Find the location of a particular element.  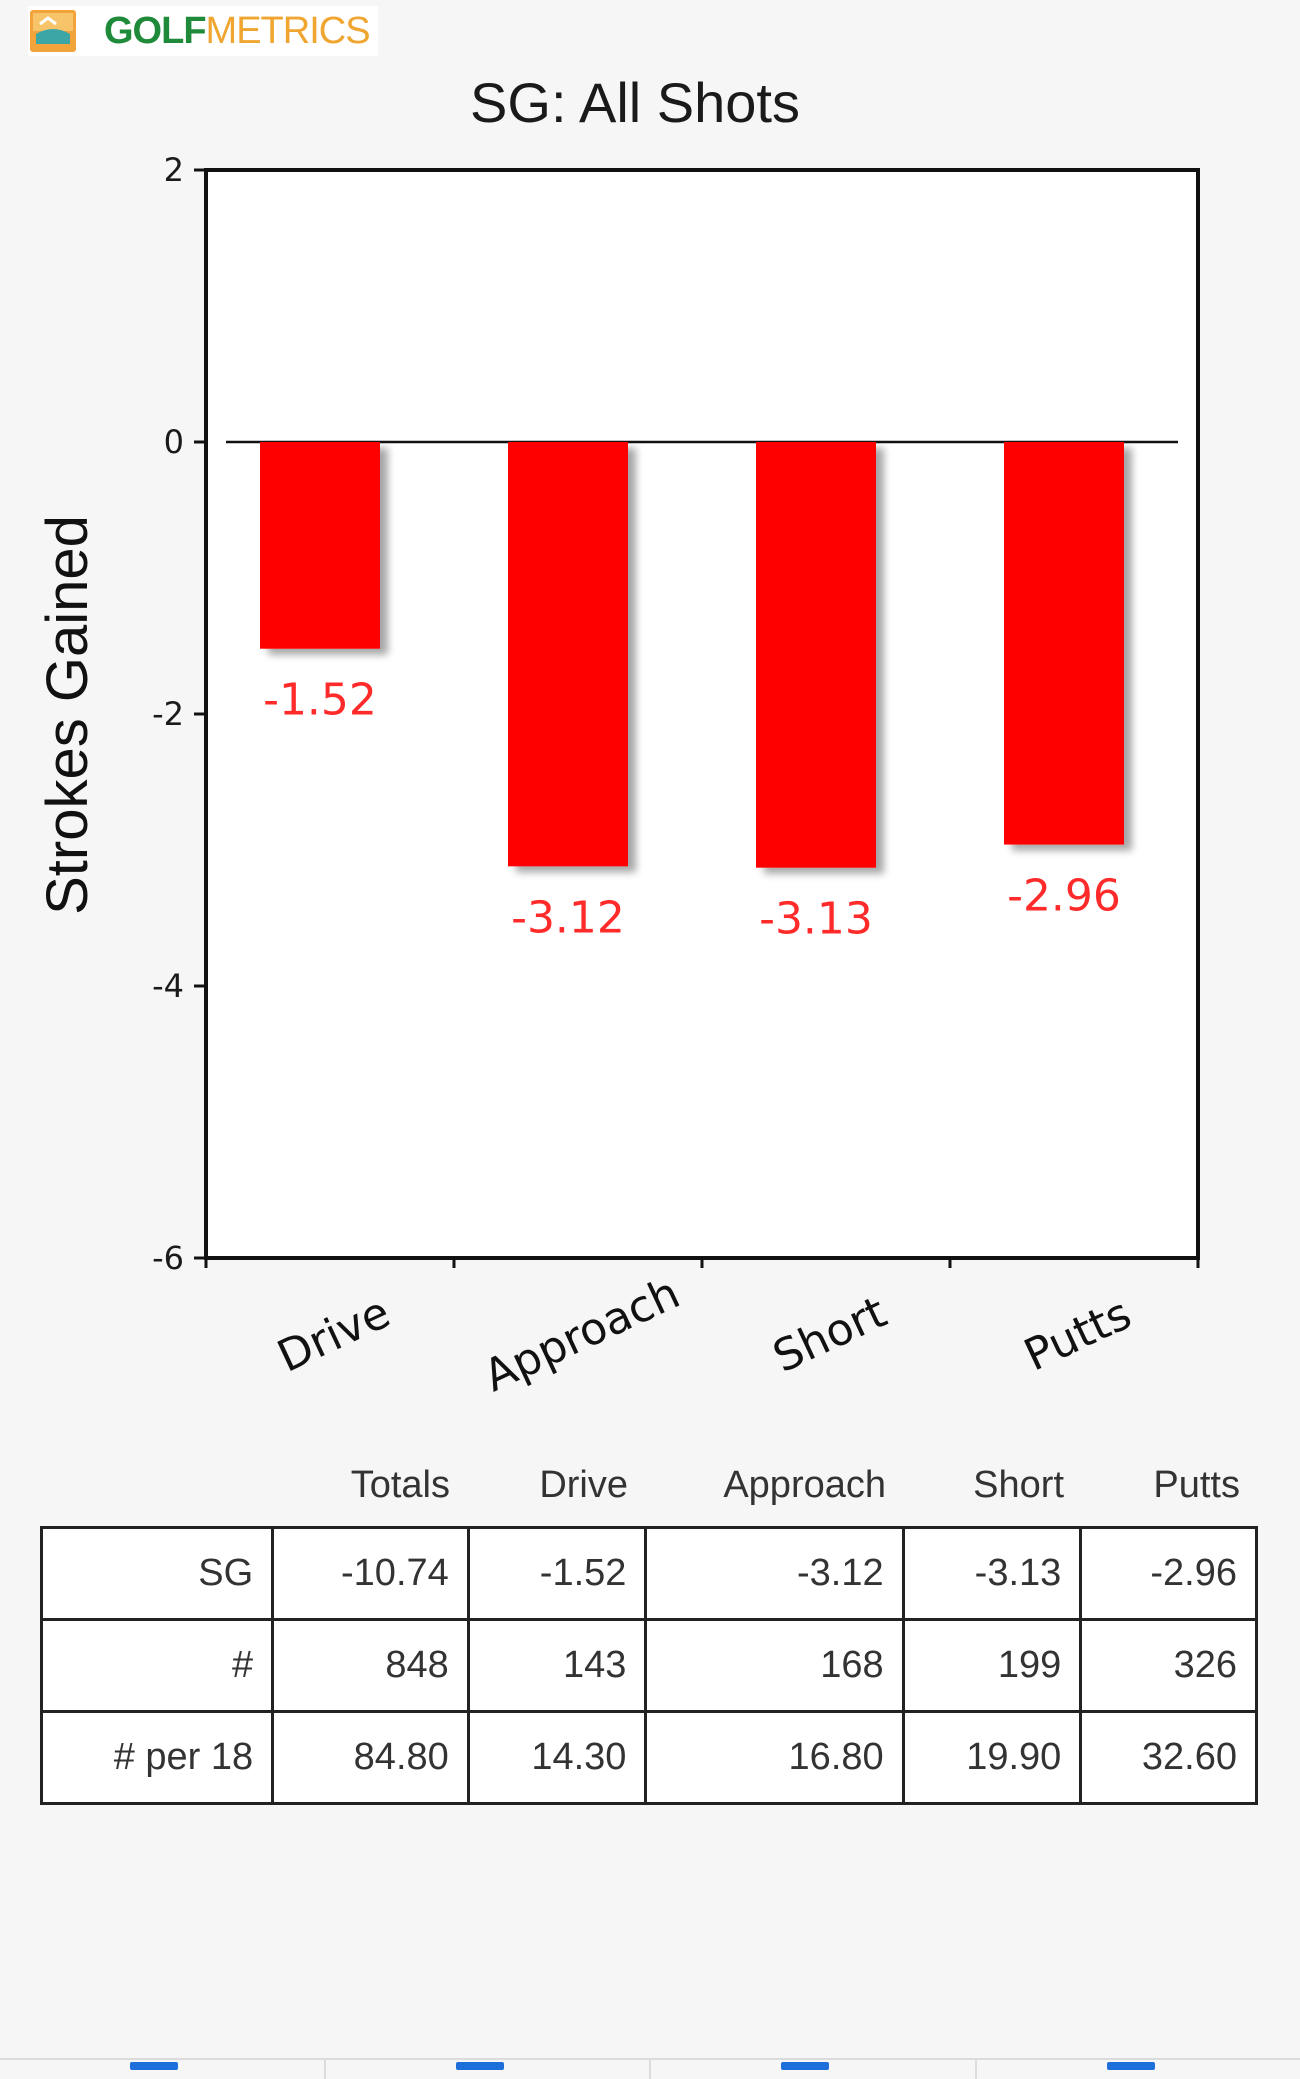

bar-drive is located at coordinates (320, 545).